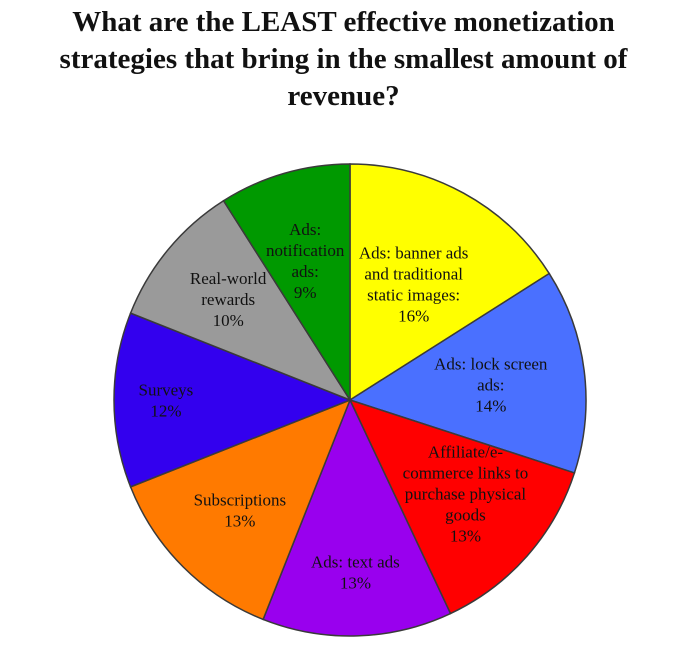 This screenshot has width=687, height=657. I want to click on slice-label: Surveys 12%, so click(166, 401).